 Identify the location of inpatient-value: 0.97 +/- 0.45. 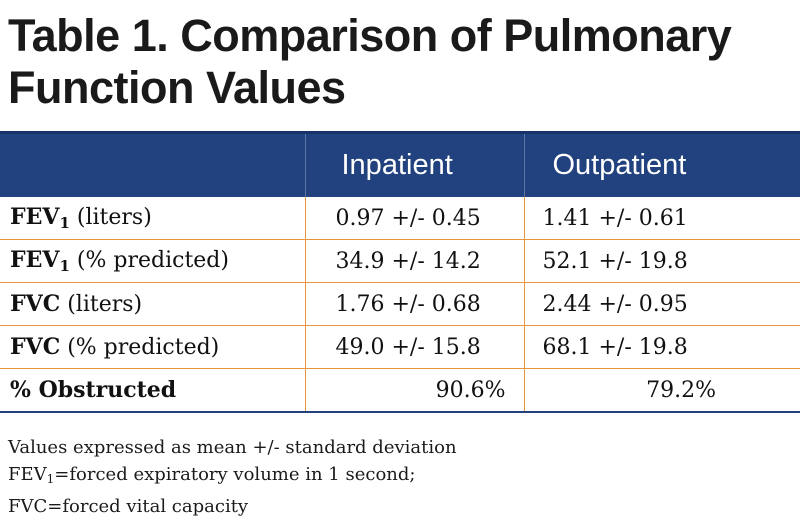
(415, 218).